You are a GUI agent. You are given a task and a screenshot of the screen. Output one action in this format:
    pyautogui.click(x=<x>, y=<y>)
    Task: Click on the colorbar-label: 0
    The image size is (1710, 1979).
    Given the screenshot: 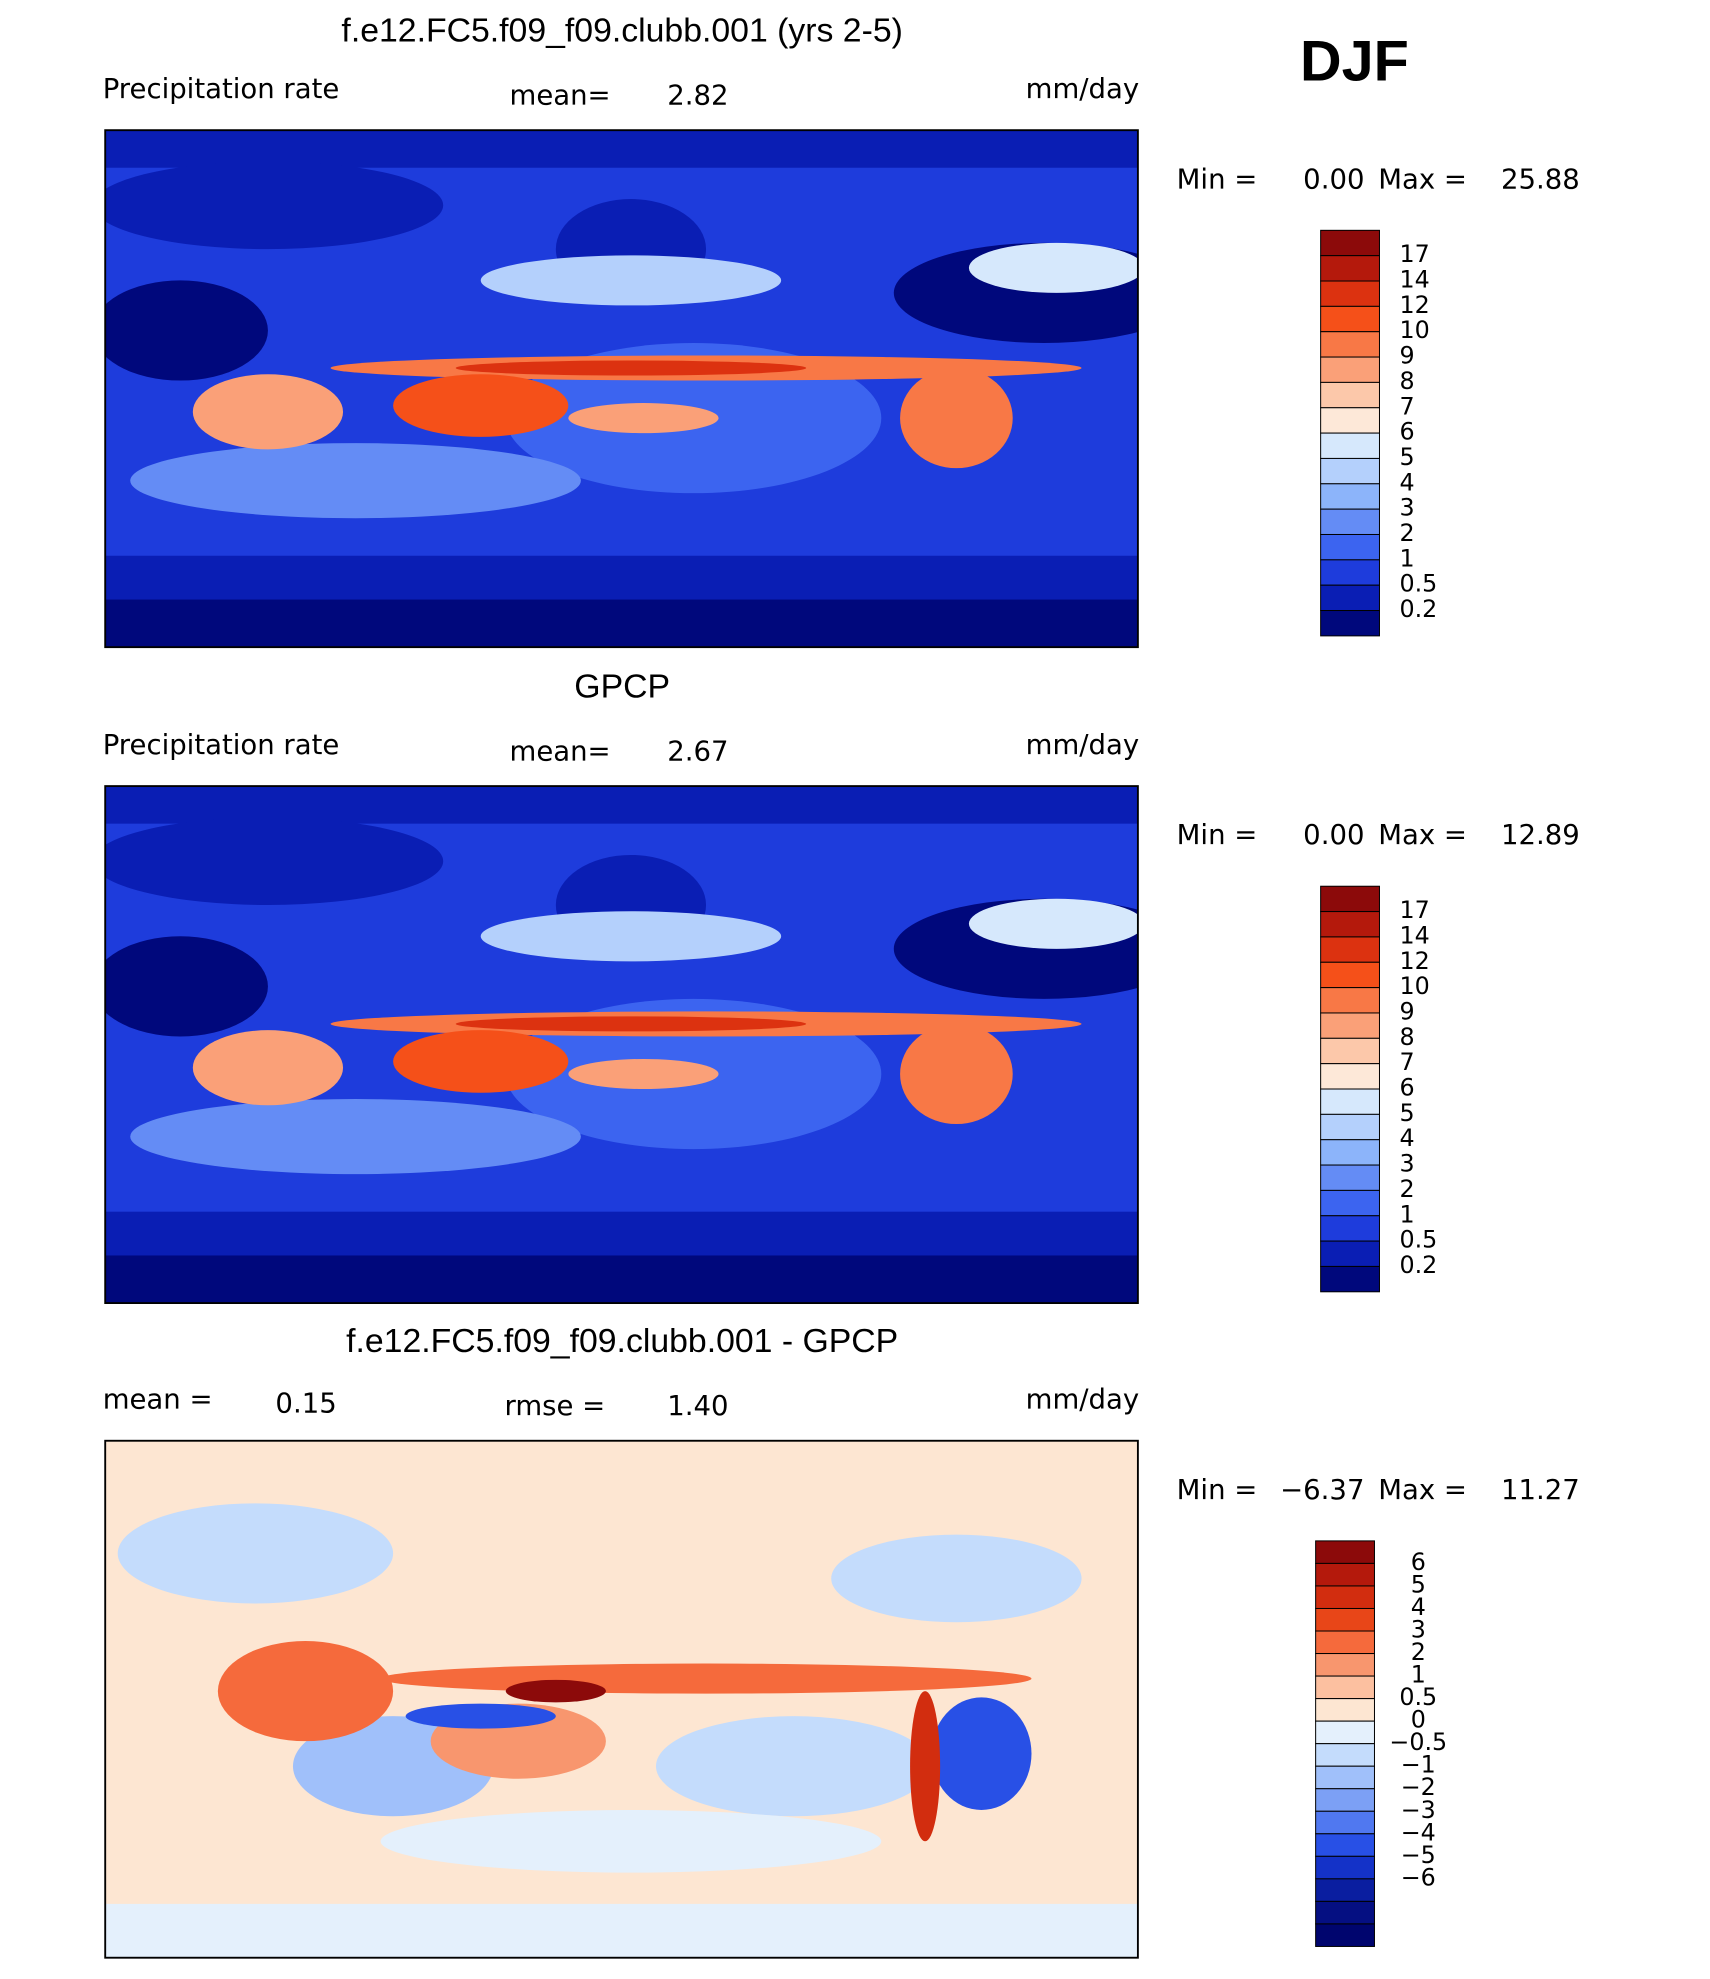 What is the action you would take?
    pyautogui.click(x=1418, y=1720)
    